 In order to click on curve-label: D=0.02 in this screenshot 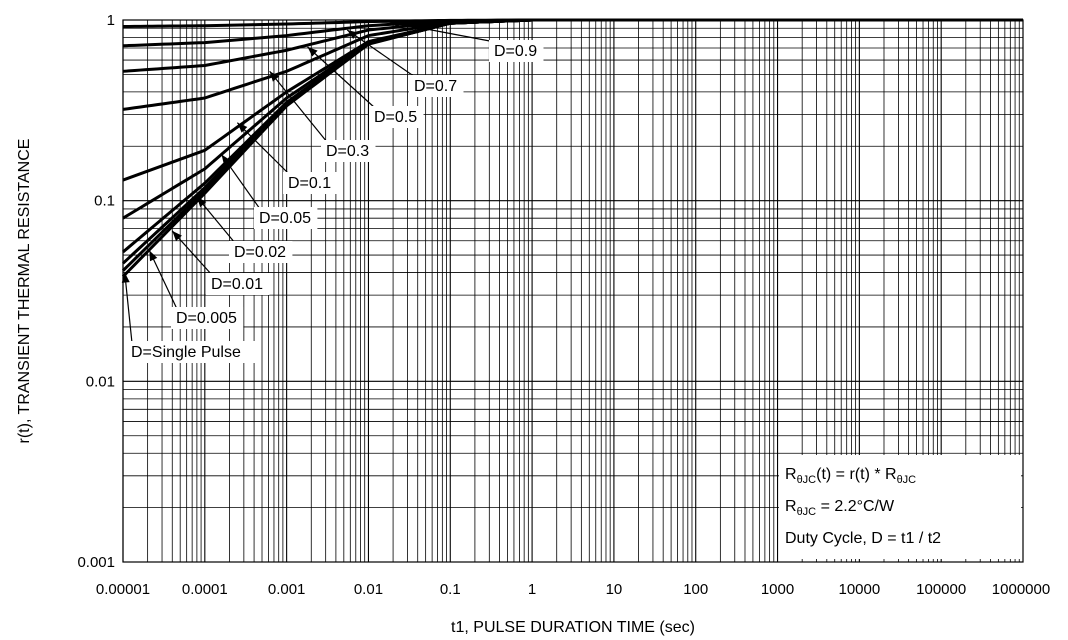, I will do `click(260, 252)`.